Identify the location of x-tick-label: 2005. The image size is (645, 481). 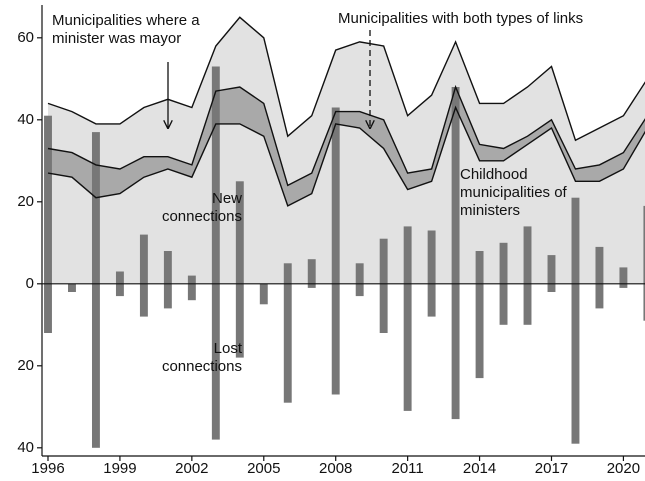
(263, 468).